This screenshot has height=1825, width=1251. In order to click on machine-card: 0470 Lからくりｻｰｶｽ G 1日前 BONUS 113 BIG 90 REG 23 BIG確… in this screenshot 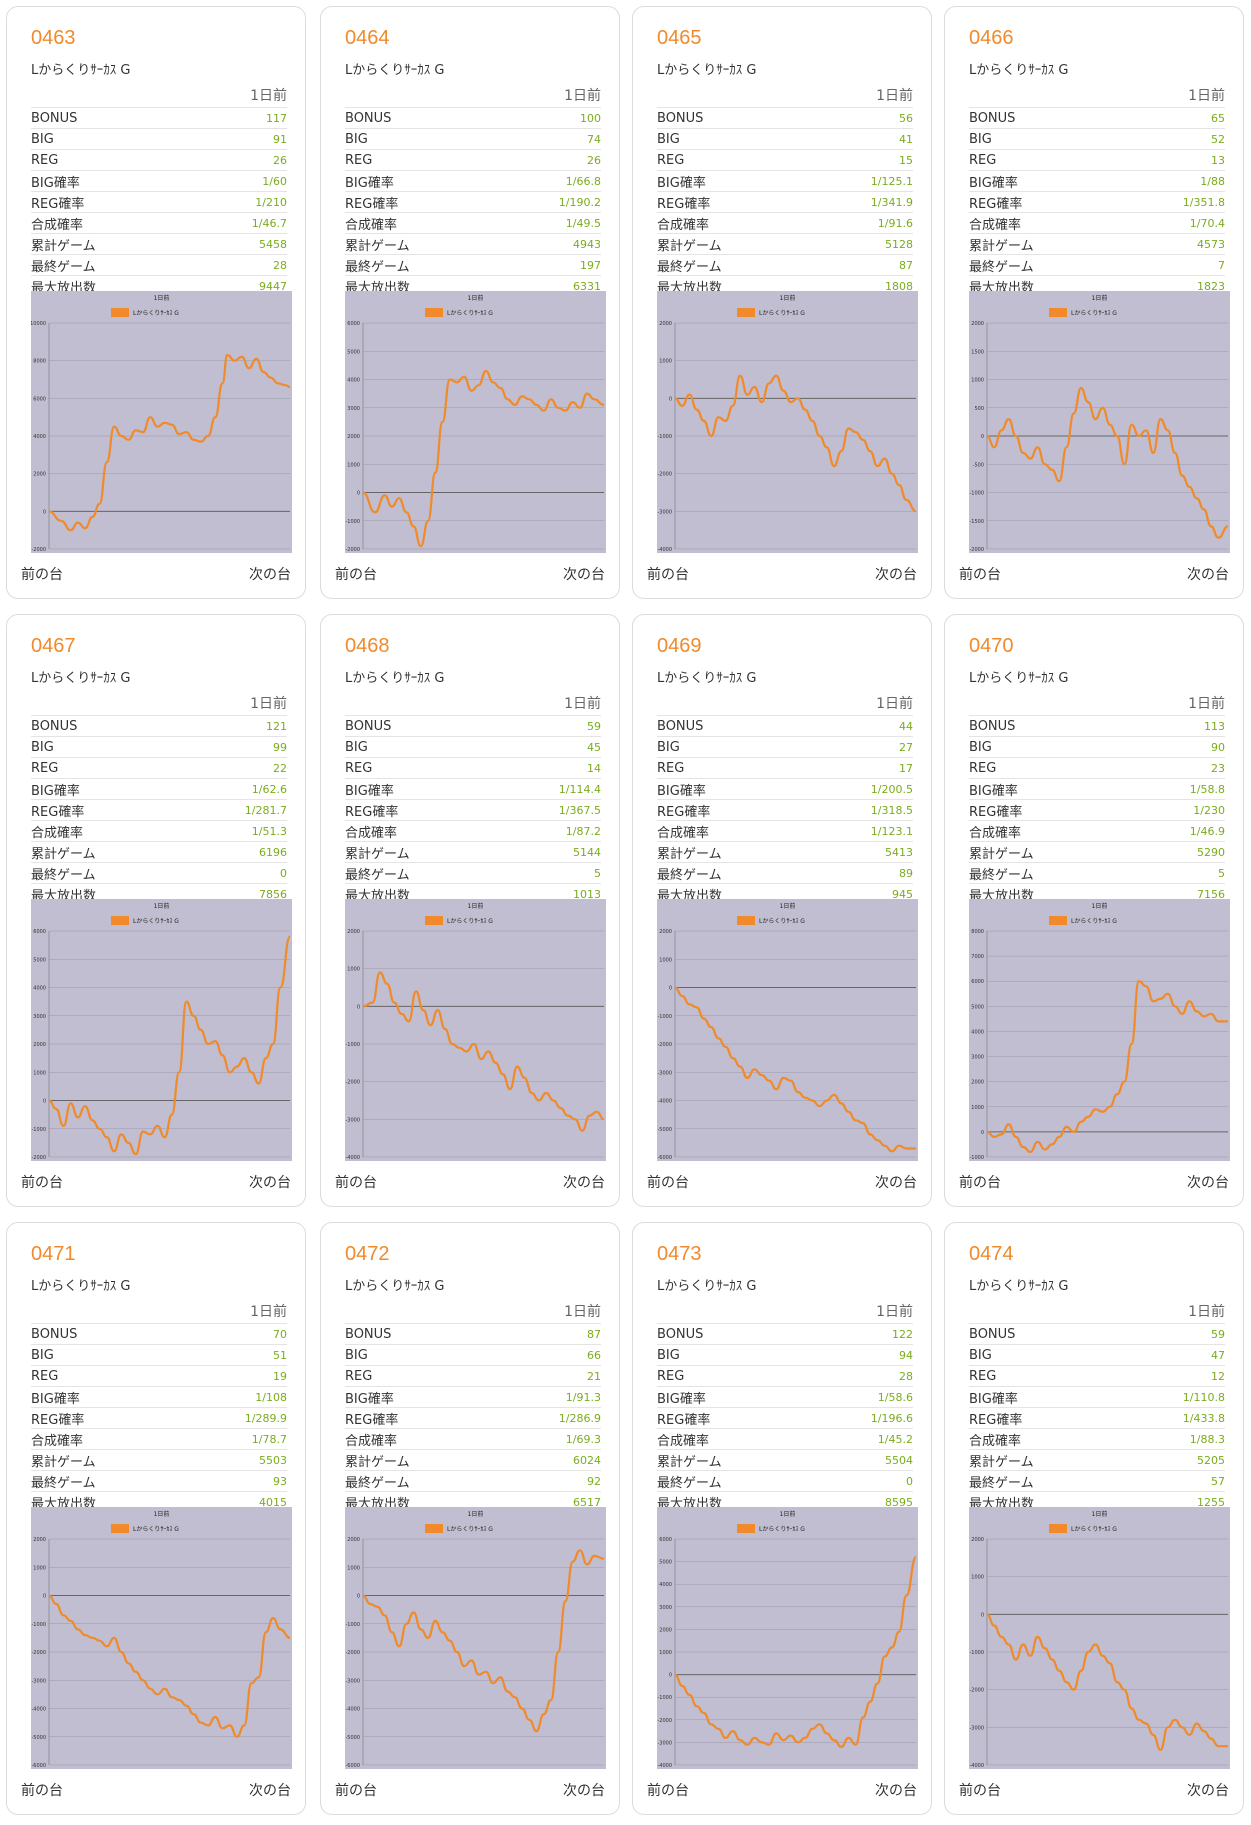, I will do `click(1094, 910)`.